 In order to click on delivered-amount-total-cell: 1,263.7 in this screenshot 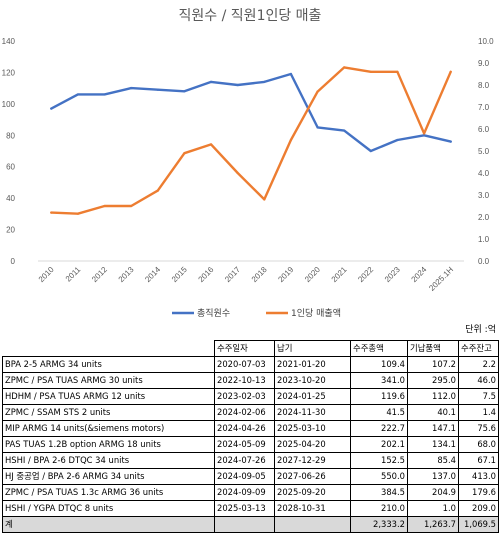, I will do `click(433, 524)`.